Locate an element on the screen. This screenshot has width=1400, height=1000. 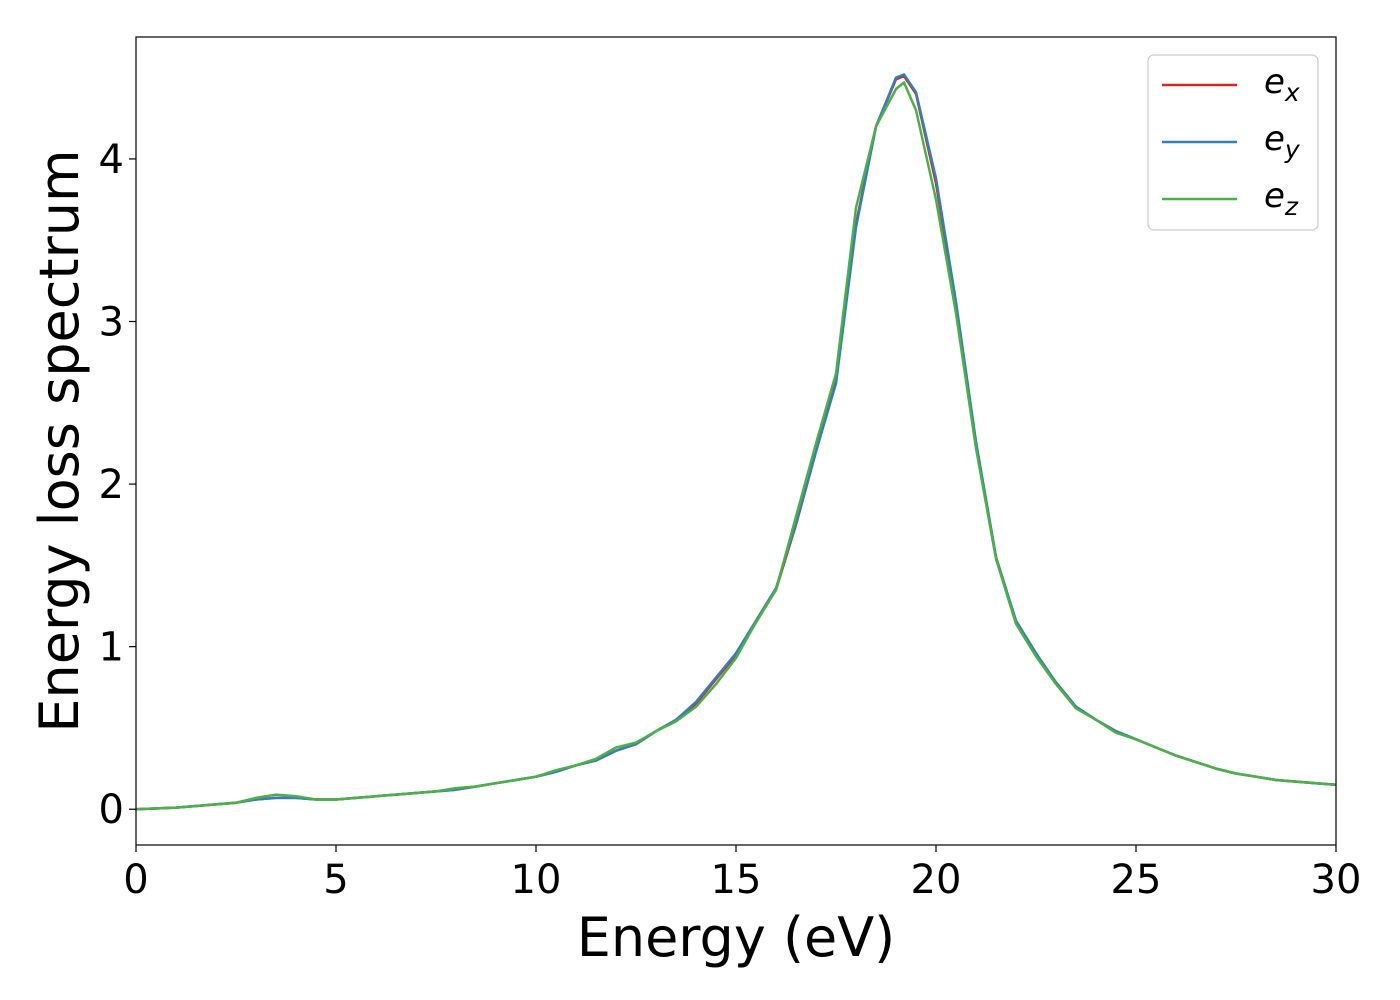
y-tick-label: 1 is located at coordinates (111, 648).